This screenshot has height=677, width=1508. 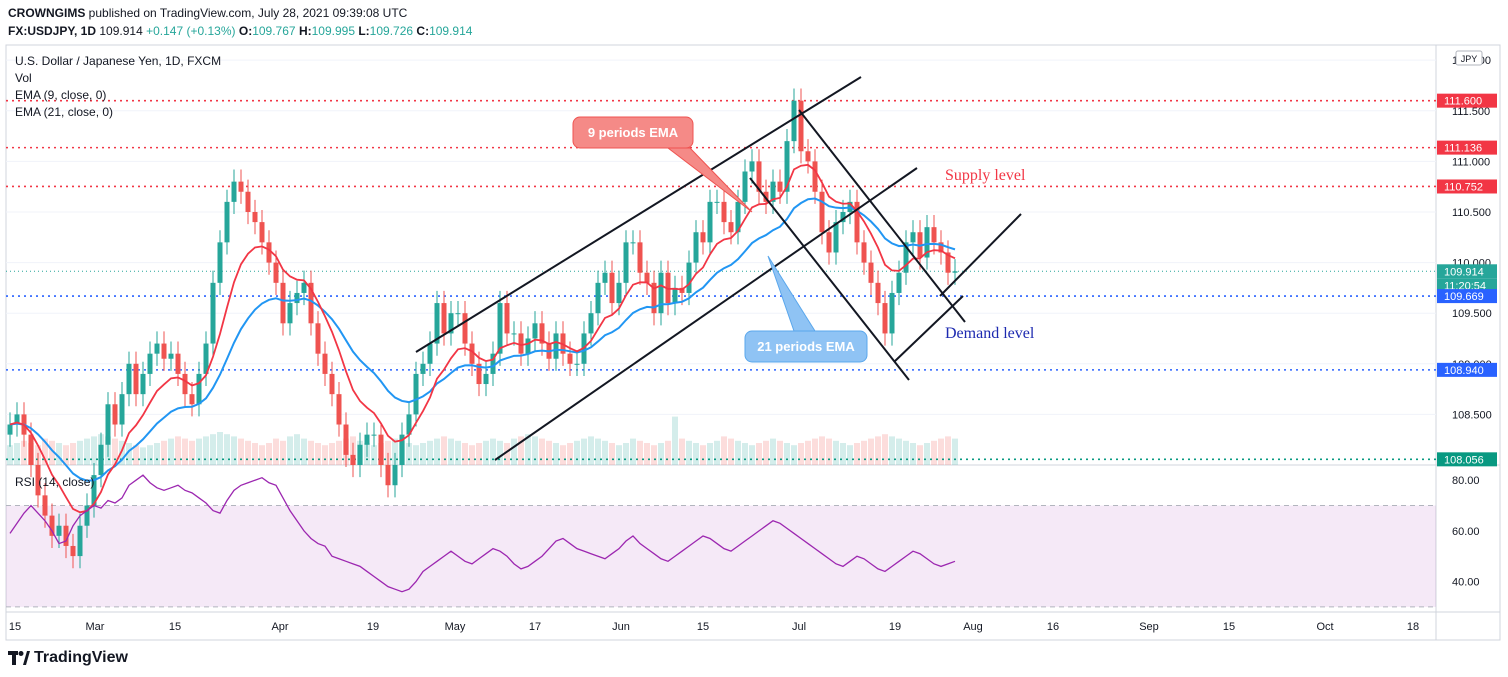 I want to click on ascending-channel-lower, so click(x=706, y=314).